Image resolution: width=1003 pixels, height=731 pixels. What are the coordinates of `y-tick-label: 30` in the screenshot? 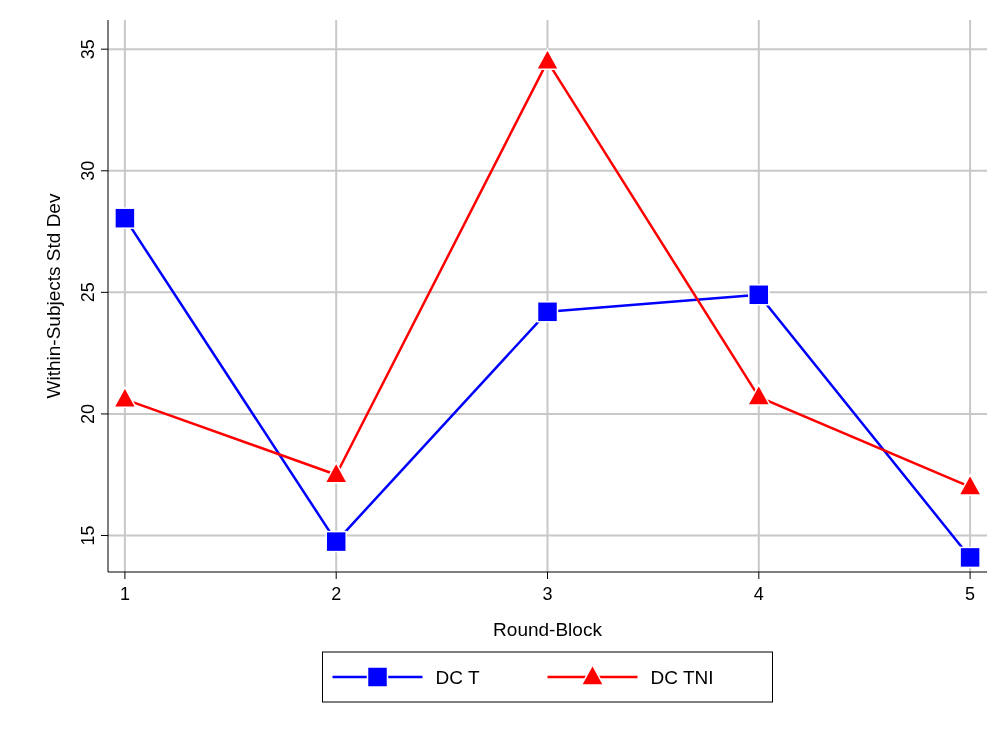 It's located at (88, 170).